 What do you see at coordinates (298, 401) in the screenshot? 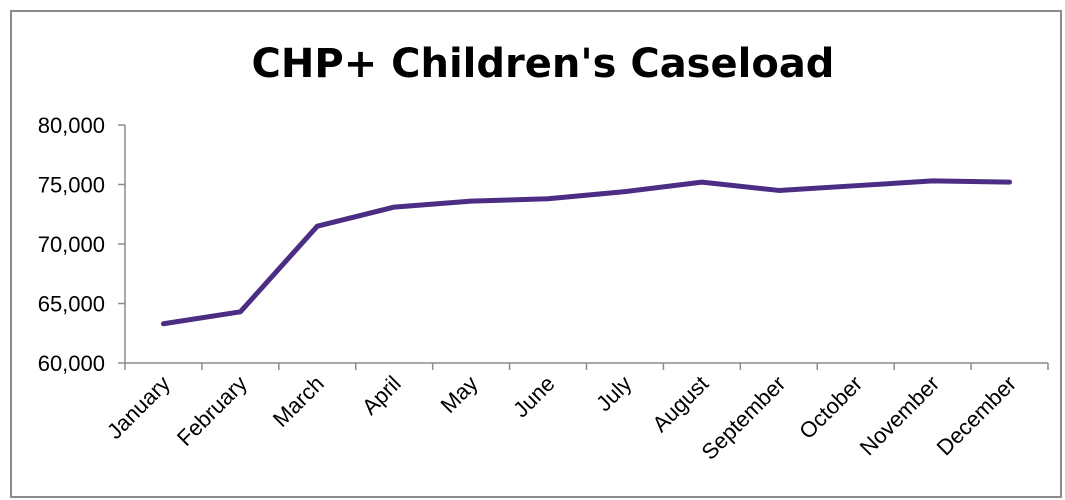
I see `x-tick-label: March` at bounding box center [298, 401].